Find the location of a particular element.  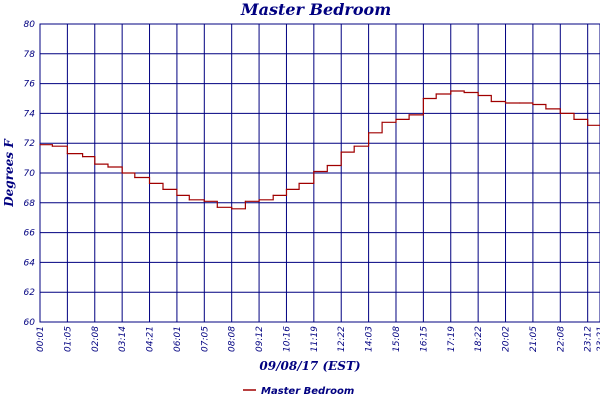

y-tick-label: 68 is located at coordinates (30, 204).